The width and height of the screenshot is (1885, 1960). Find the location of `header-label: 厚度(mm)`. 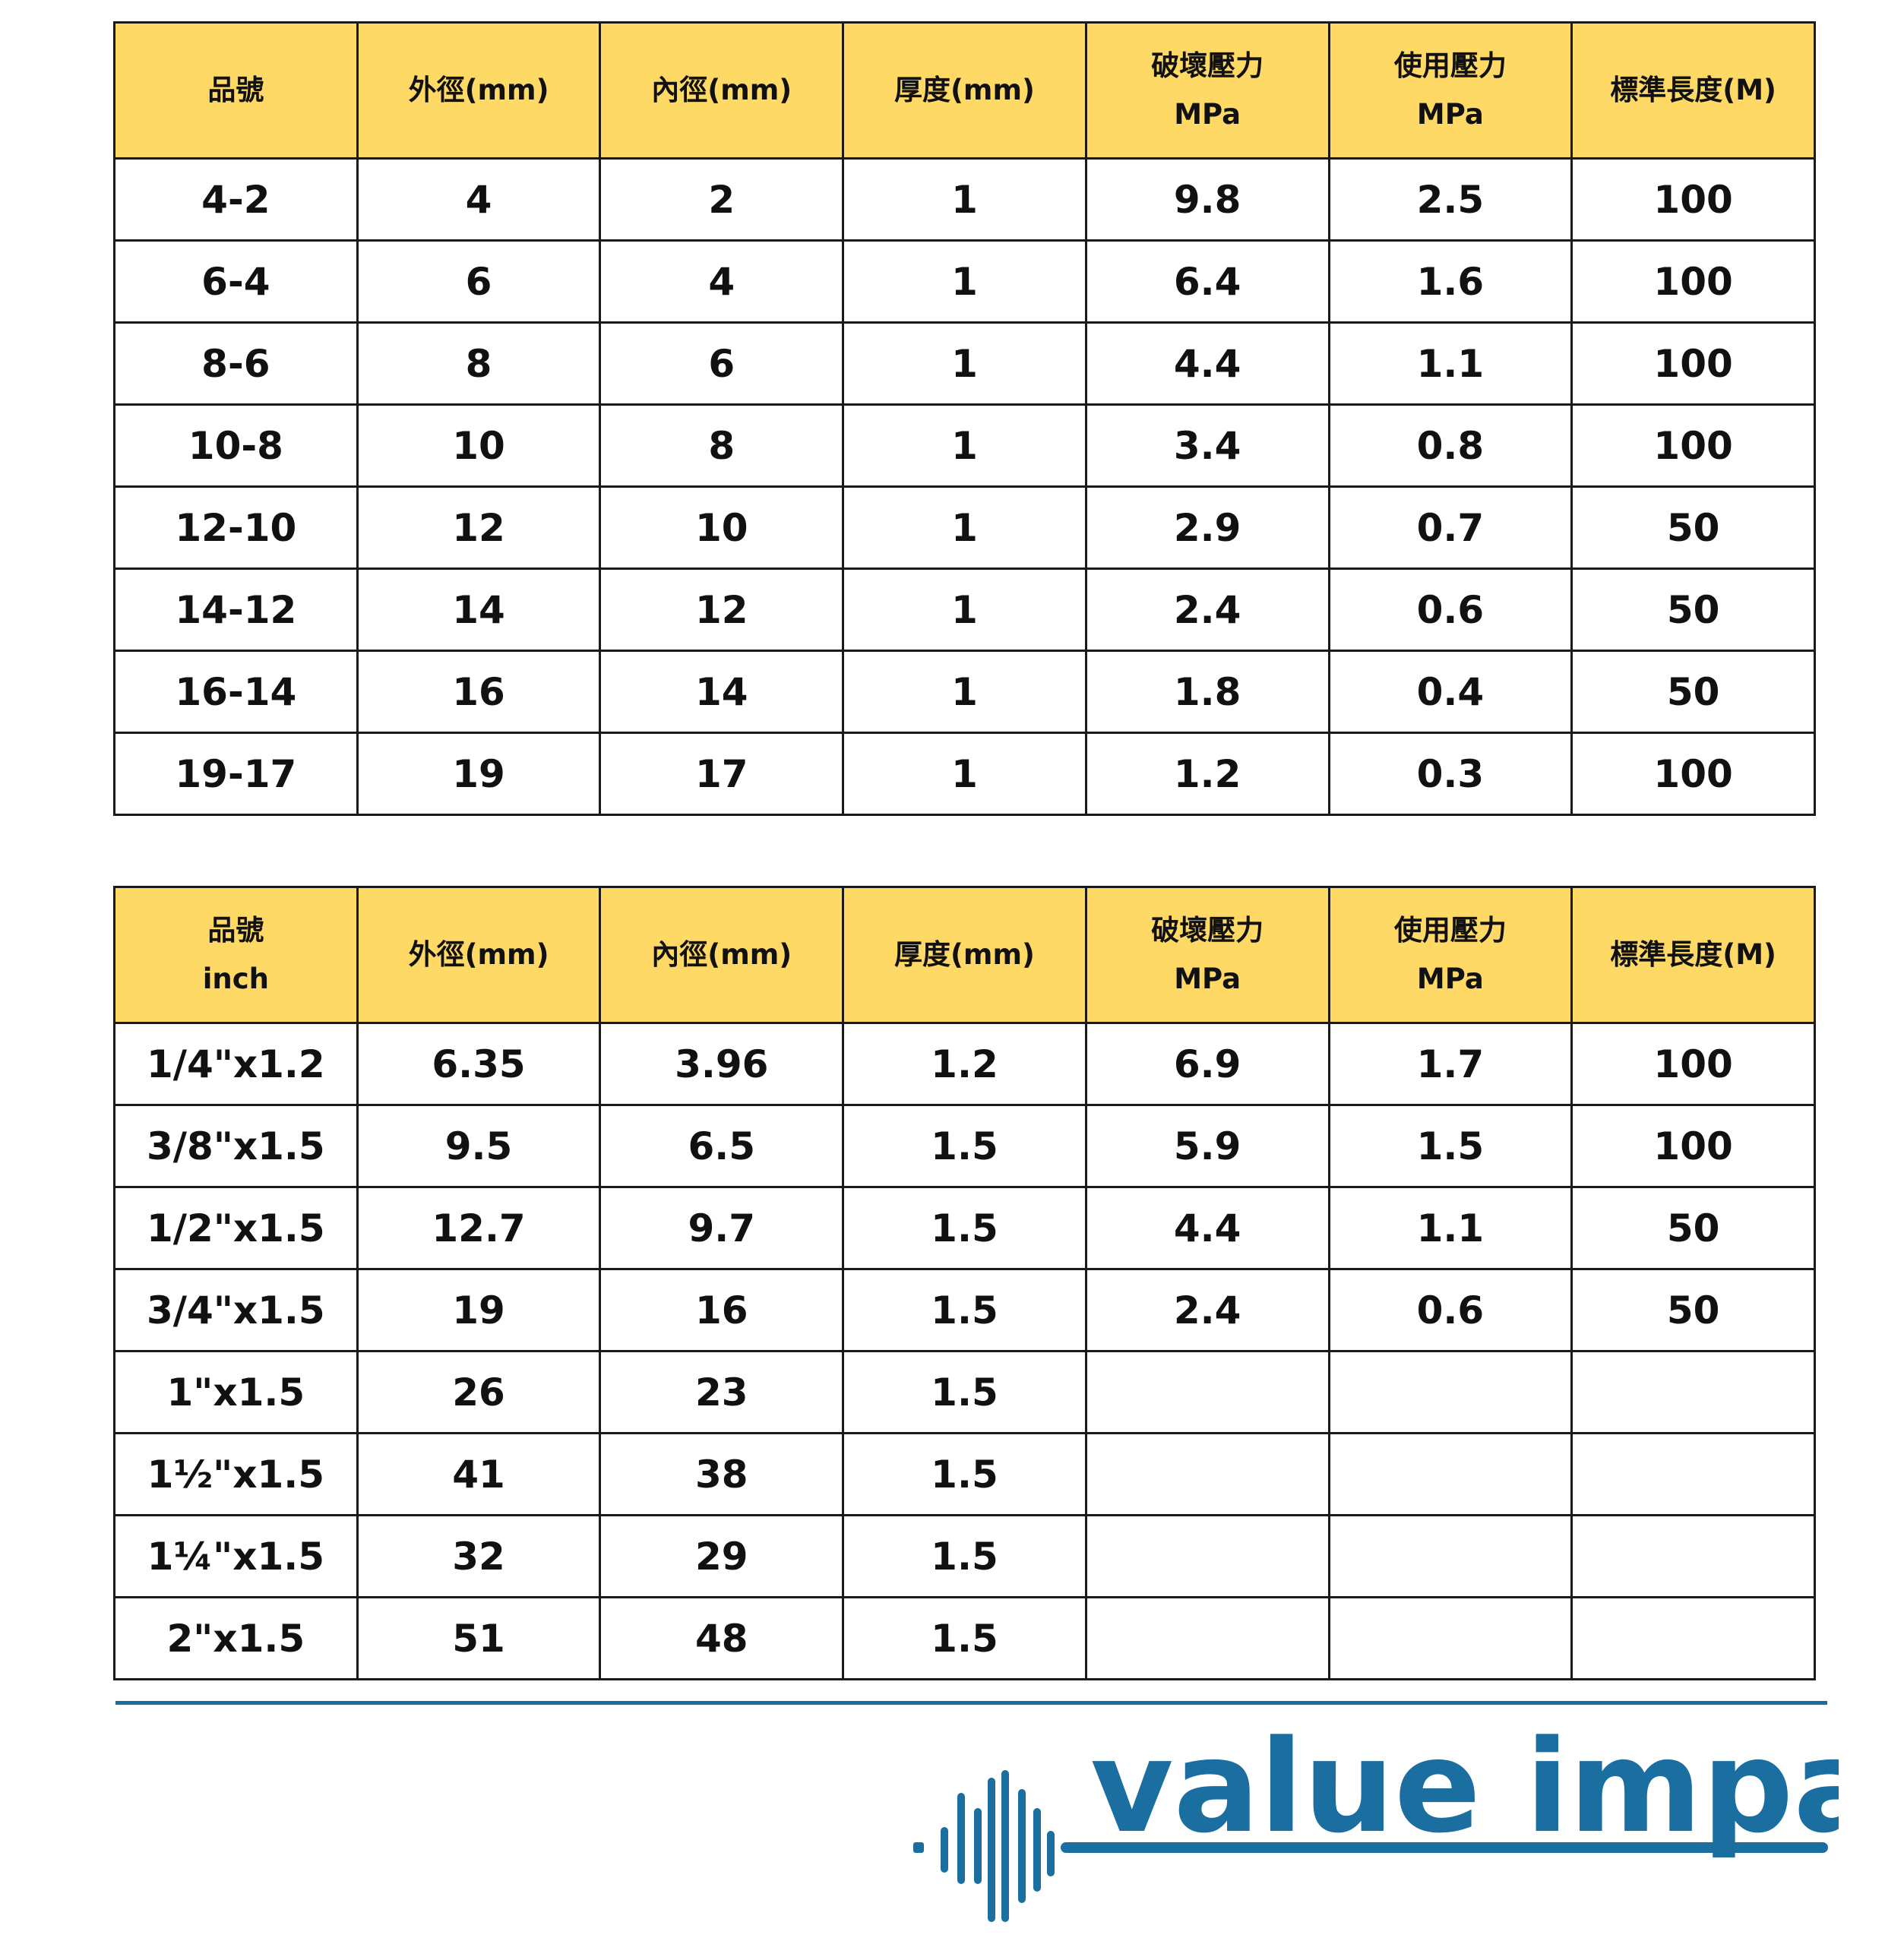

header-label: 厚度(mm) is located at coordinates (964, 90).